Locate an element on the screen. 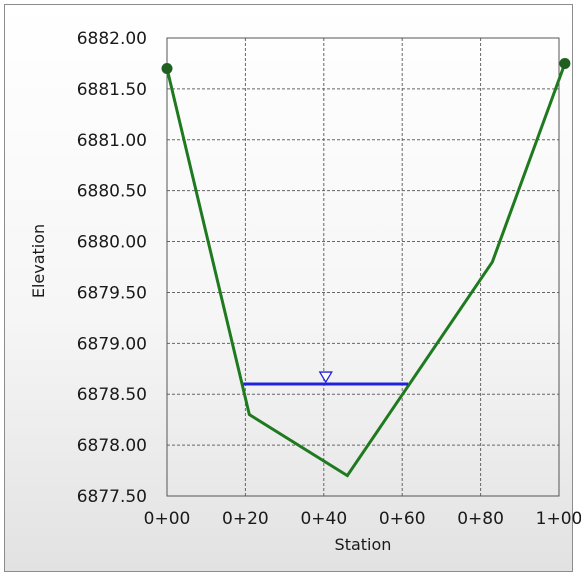 This screenshot has width=581, height=580. x-tick-label: 1+00 is located at coordinates (558, 519).